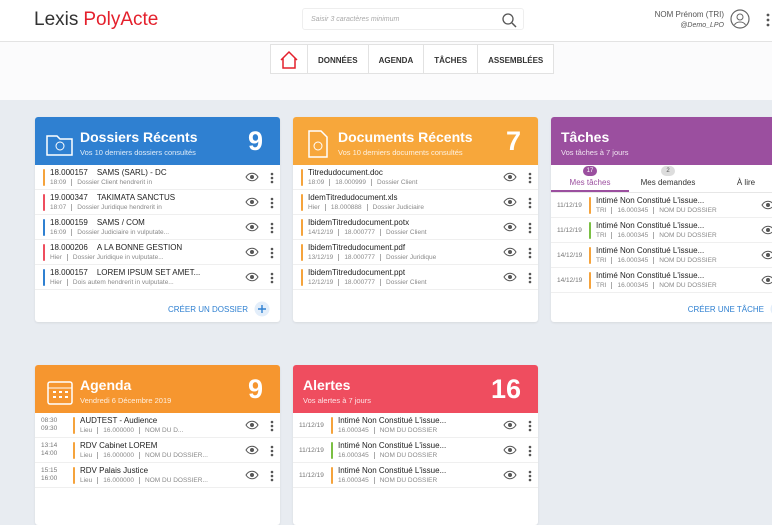 The width and height of the screenshot is (772, 525). I want to click on time: 14/12/19, so click(569, 256).